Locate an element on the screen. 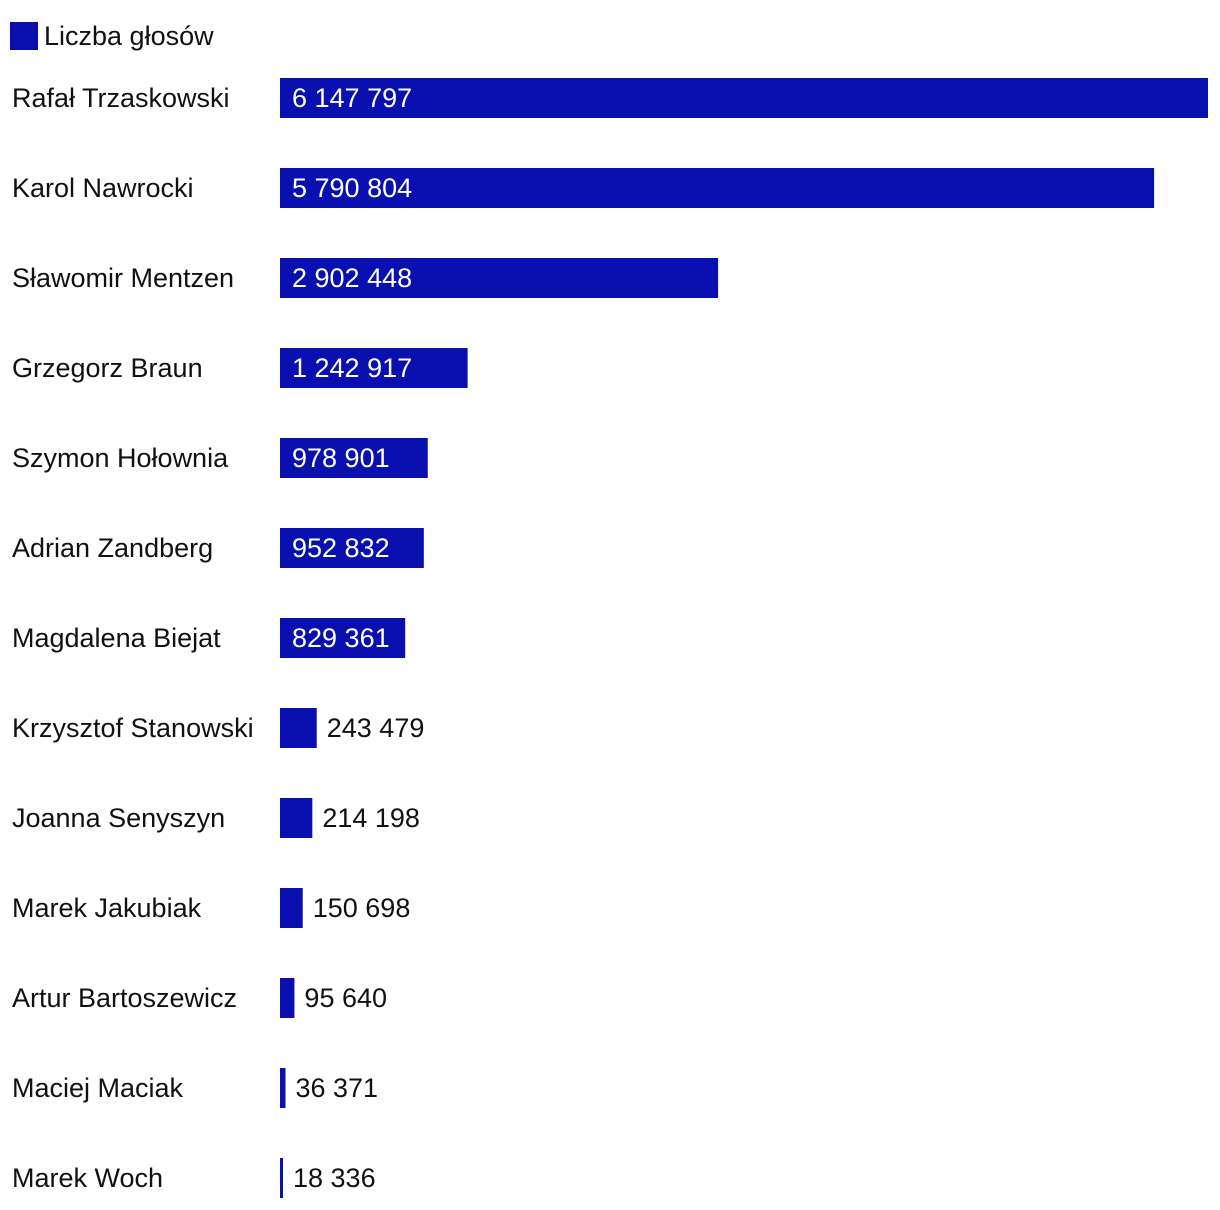 Image resolution: width=1220 pixels, height=1210 pixels. bar-row: Krzysztof Stanowski 243 479 is located at coordinates (218, 728).